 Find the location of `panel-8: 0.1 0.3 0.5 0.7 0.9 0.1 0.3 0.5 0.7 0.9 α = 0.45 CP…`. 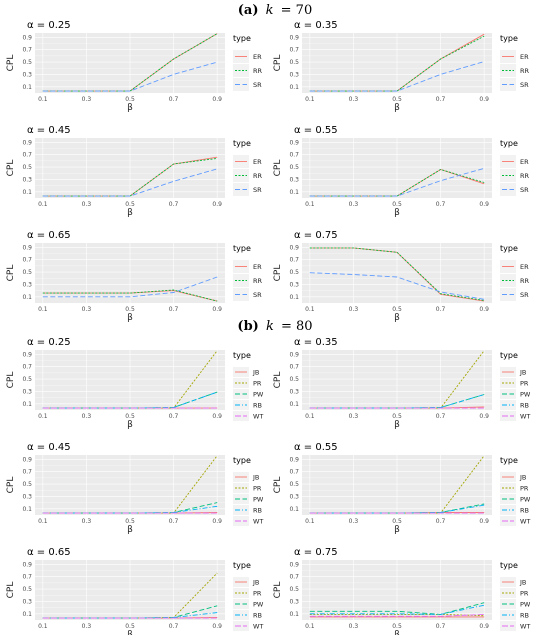

panel-8: 0.1 0.3 0.5 0.7 0.9 0.1 0.3 0.5 0.7 0.9 α = 0.45 CP… is located at coordinates (135, 488).